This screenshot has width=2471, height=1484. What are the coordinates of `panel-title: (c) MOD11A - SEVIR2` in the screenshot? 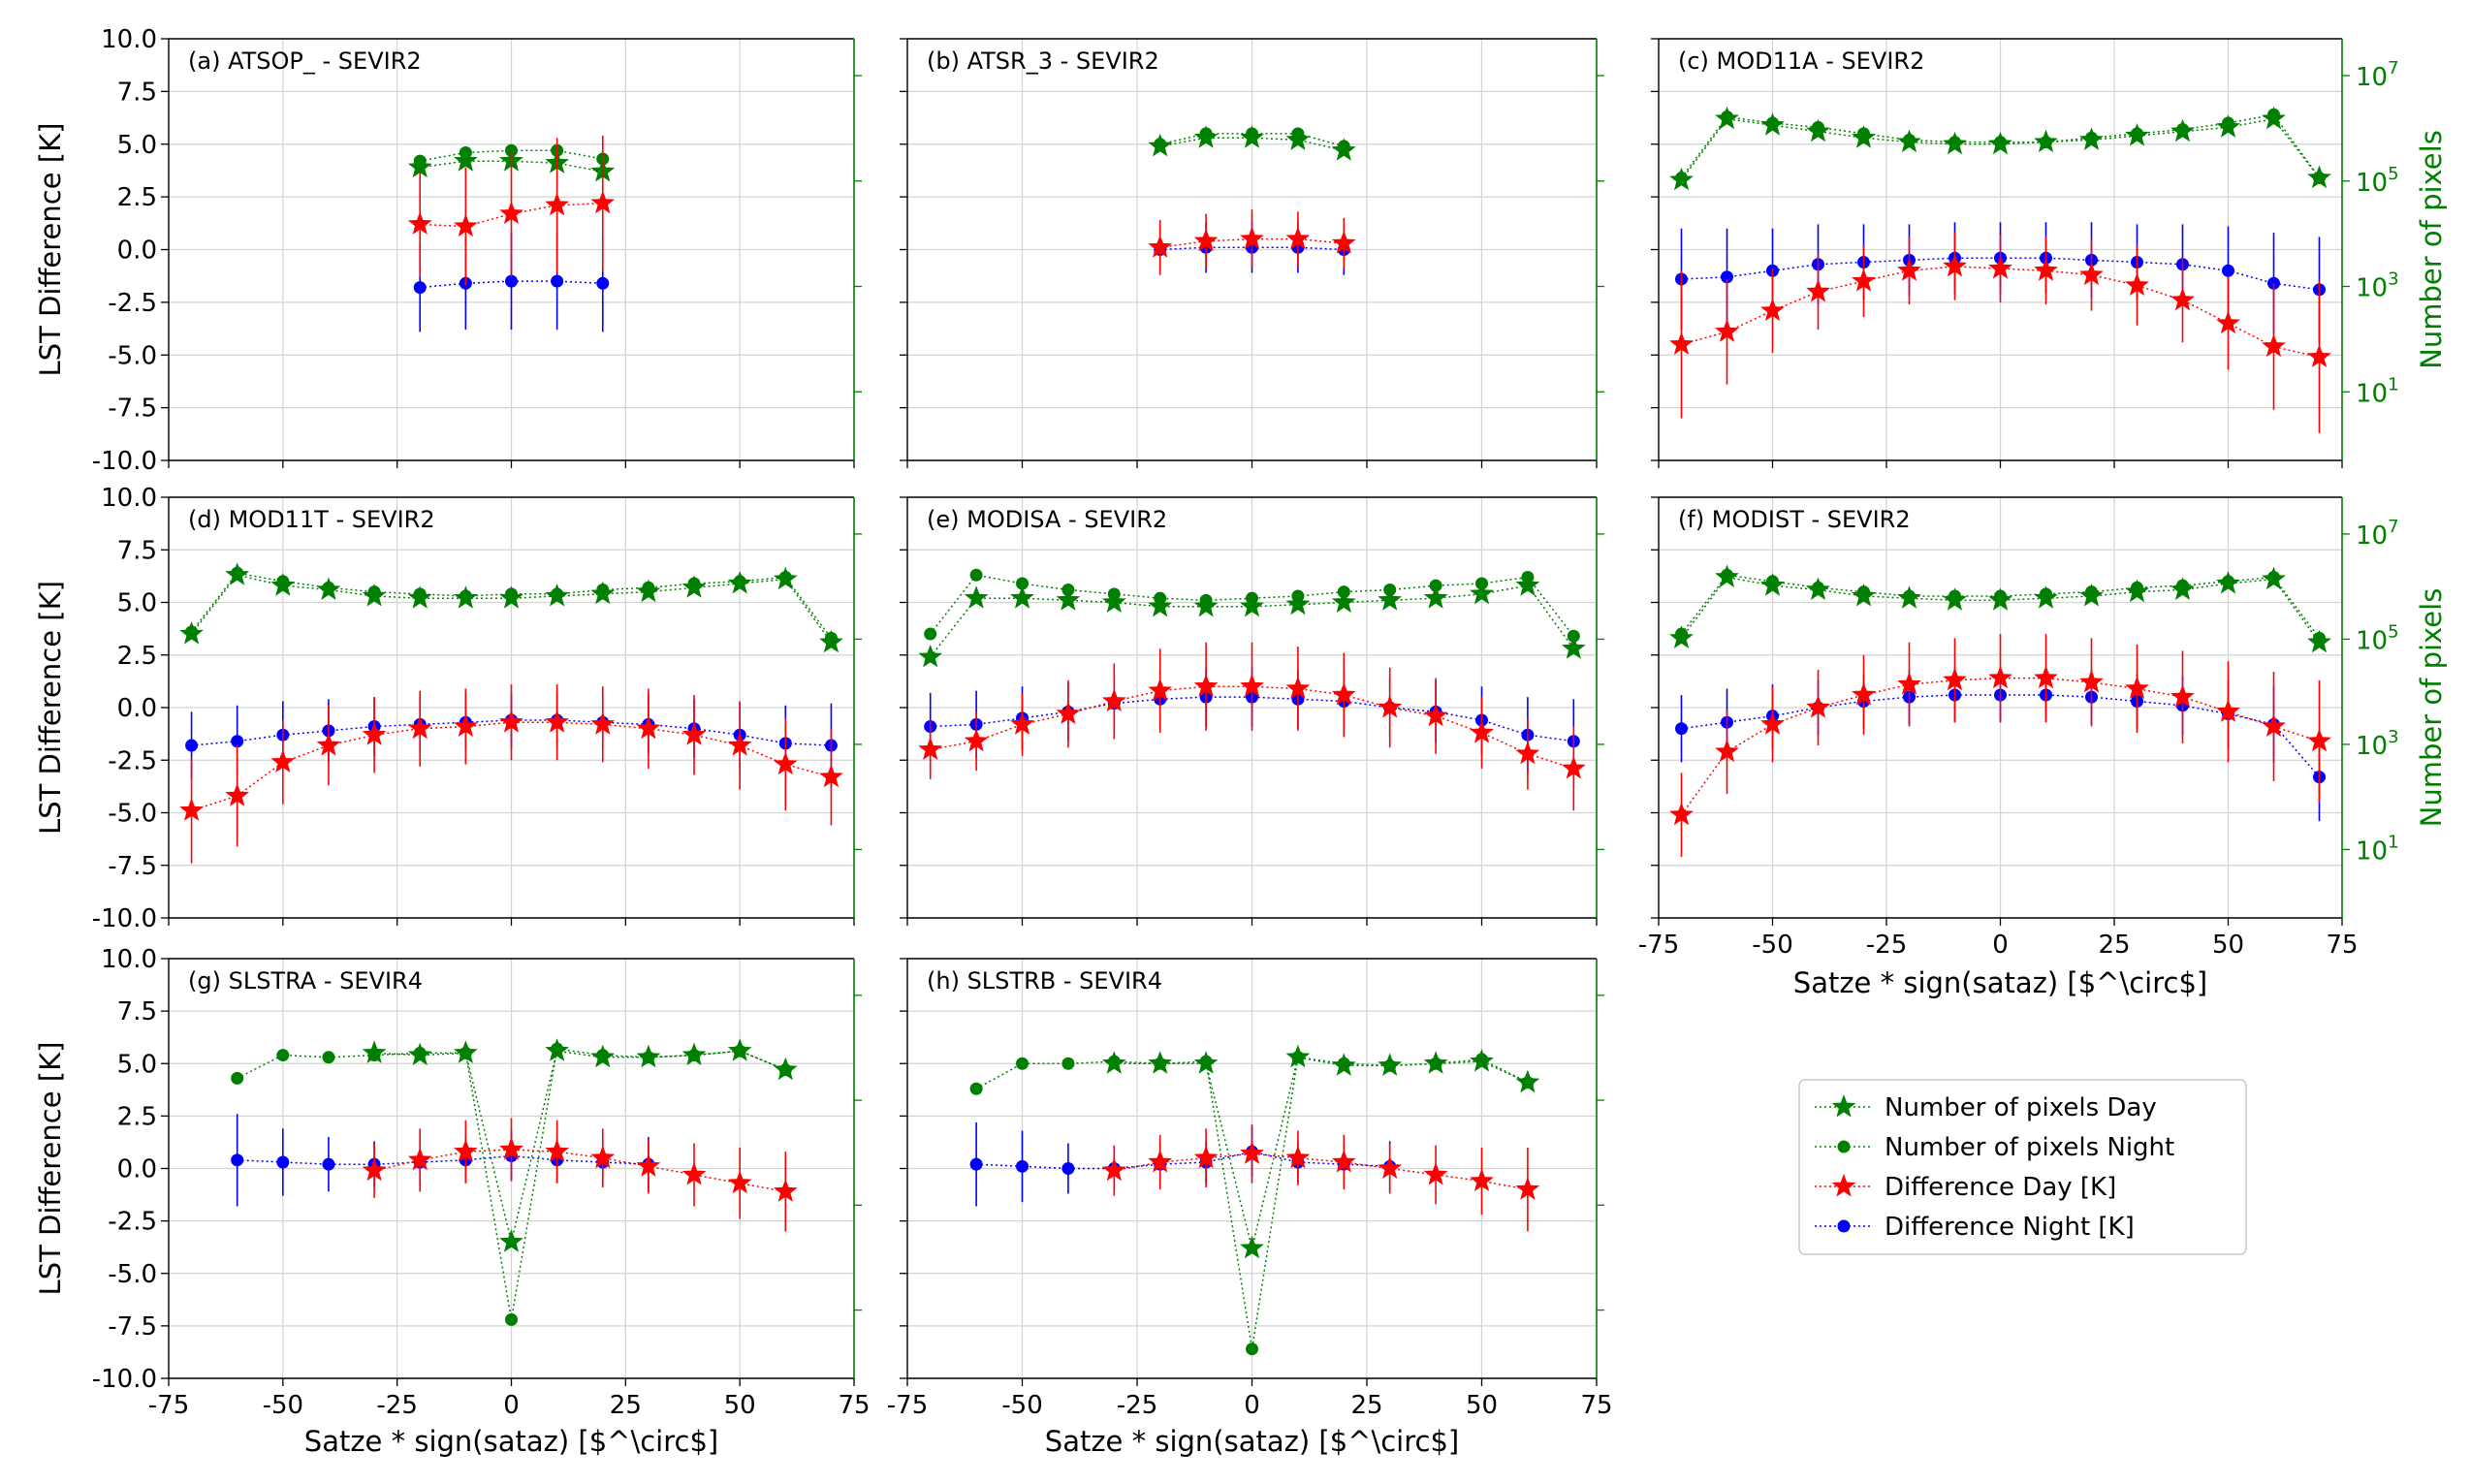 It's located at (1801, 61).